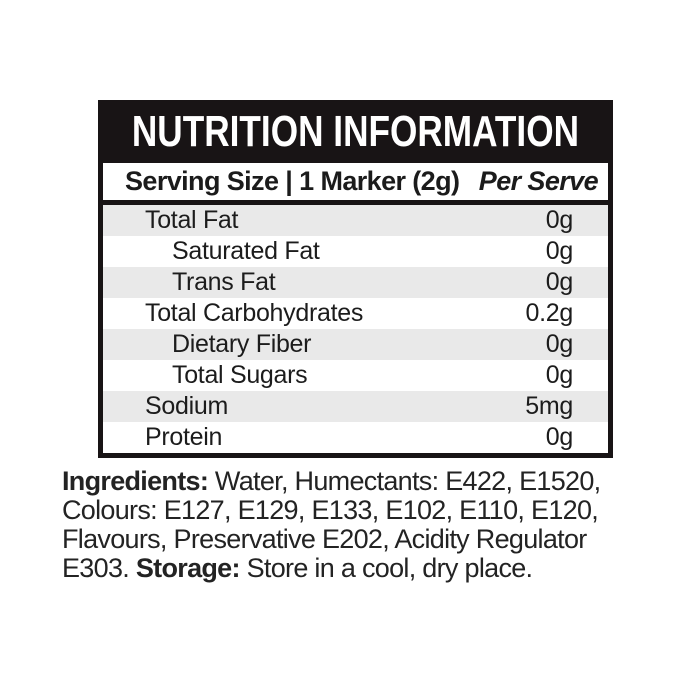 This screenshot has width=700, height=700. I want to click on nutrient-name: Total Carbohydrates, so click(254, 313).